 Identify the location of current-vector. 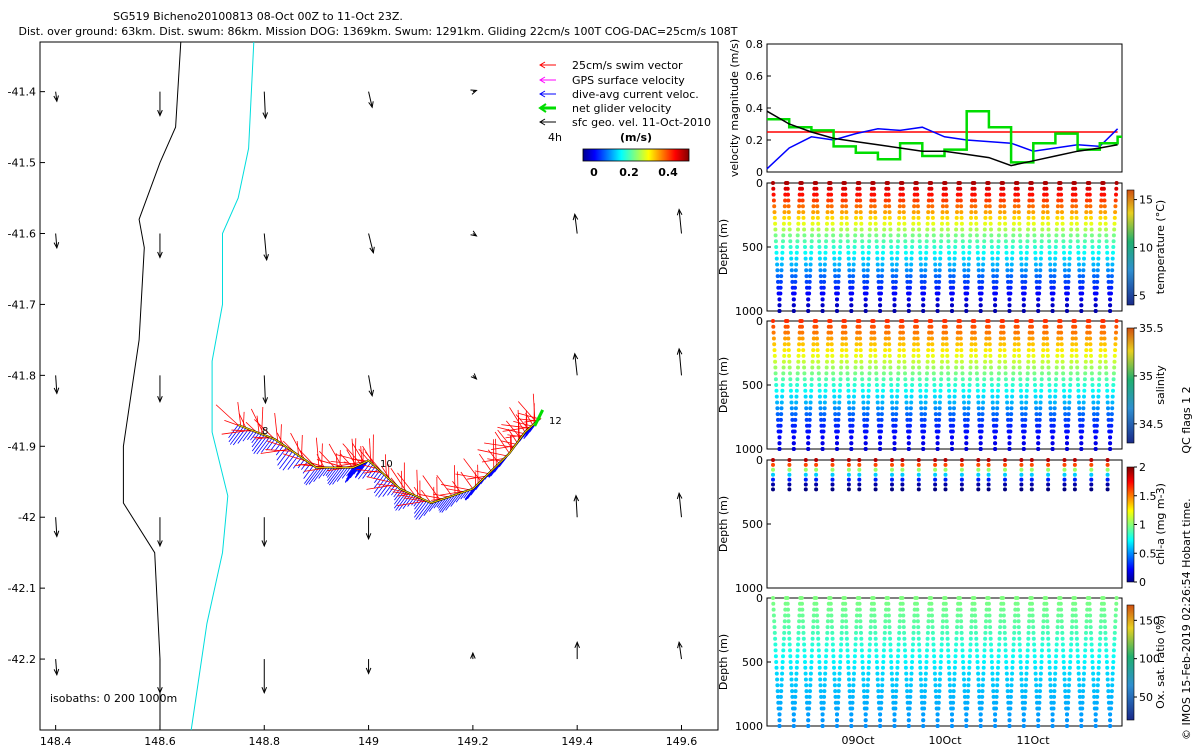
(56, 240).